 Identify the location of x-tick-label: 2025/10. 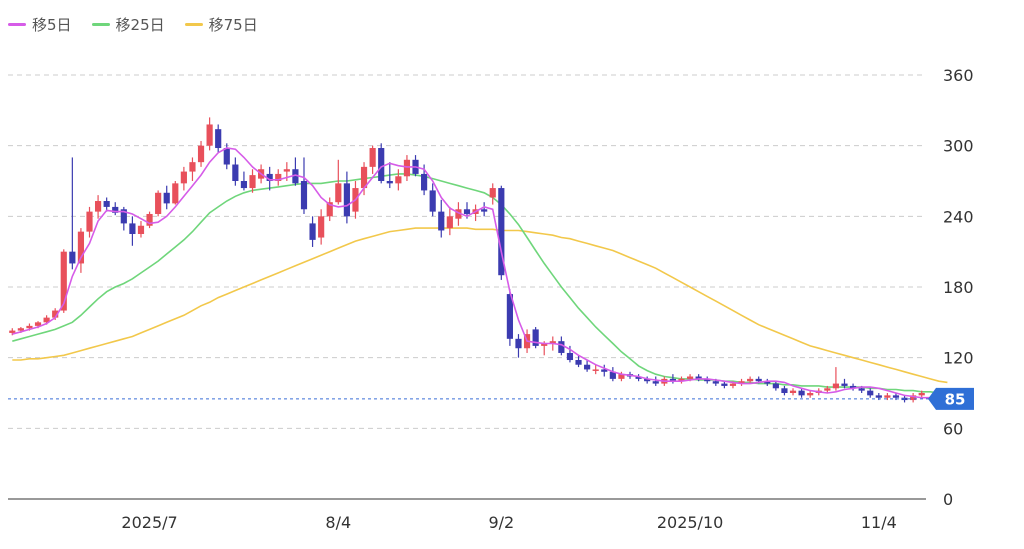
(690, 522).